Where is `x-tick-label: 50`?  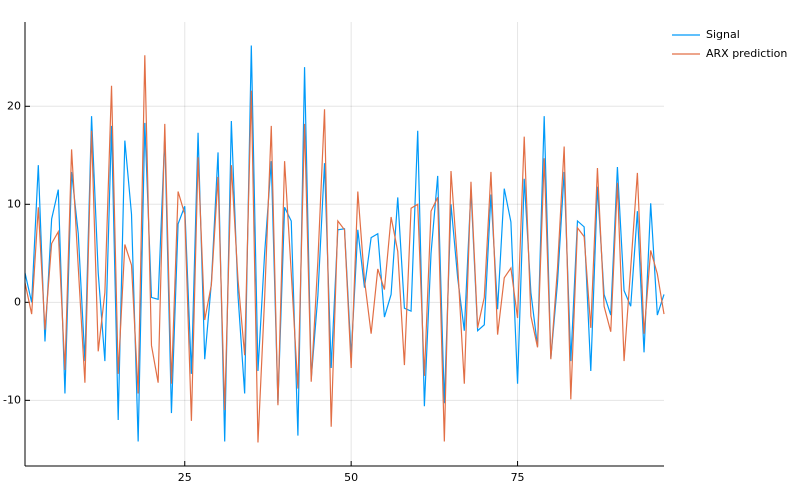 x-tick-label: 50 is located at coordinates (351, 477).